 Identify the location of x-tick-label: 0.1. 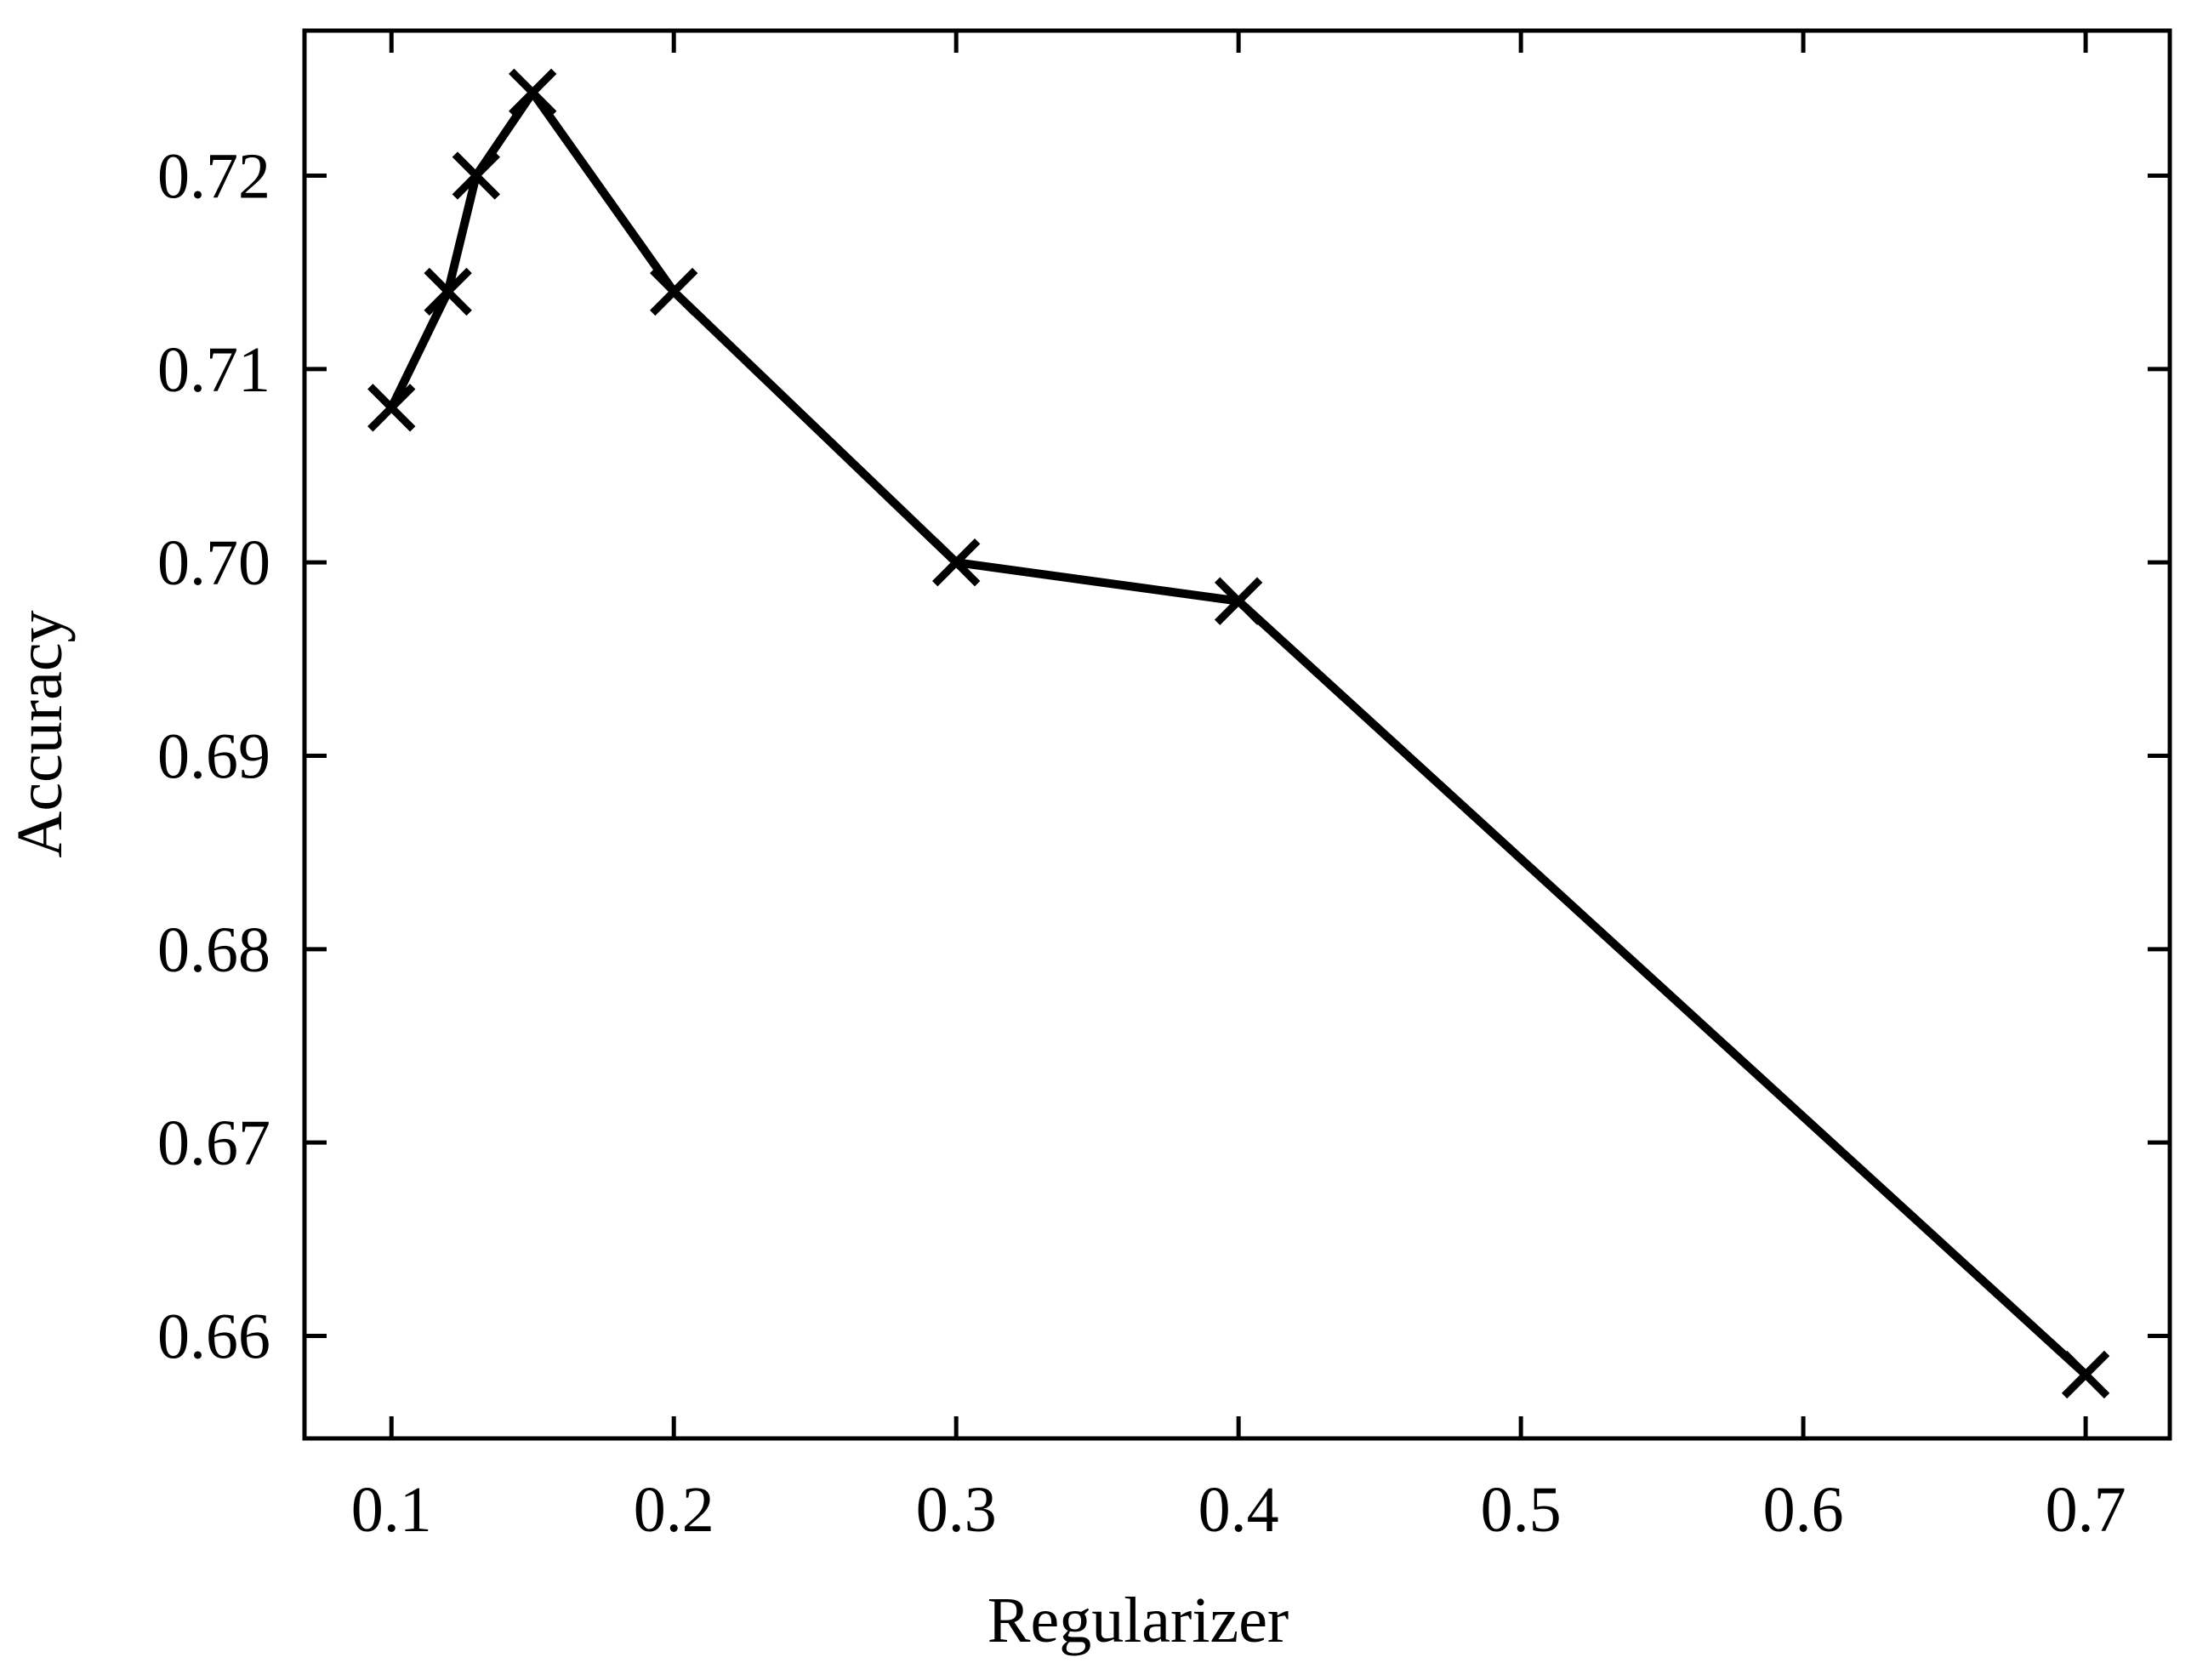
(392, 1510).